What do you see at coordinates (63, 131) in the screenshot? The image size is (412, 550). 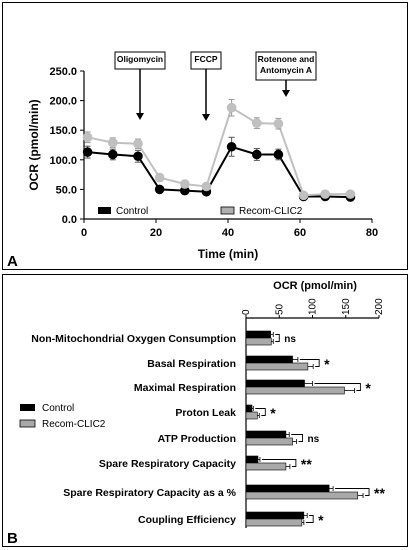 I see `y-tick-label: 150.0` at bounding box center [63, 131].